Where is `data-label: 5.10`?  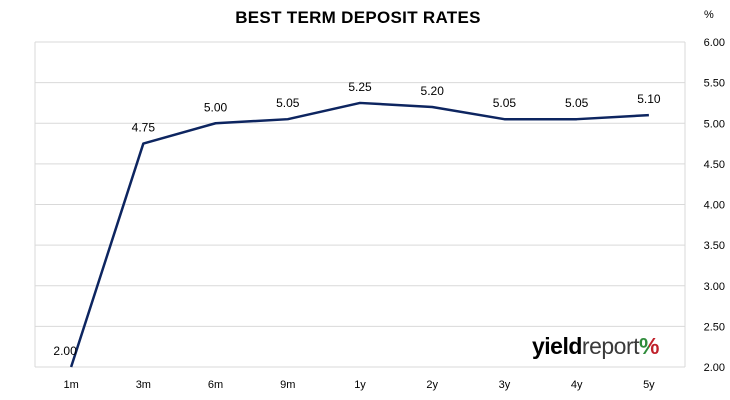 data-label: 5.10 is located at coordinates (649, 99).